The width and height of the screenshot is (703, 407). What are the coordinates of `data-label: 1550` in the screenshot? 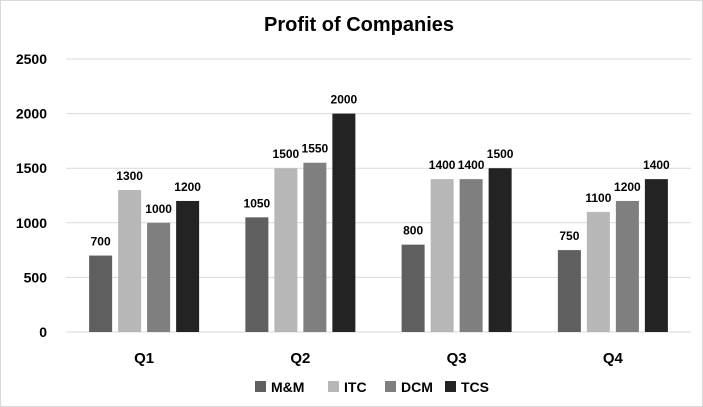 It's located at (315, 149).